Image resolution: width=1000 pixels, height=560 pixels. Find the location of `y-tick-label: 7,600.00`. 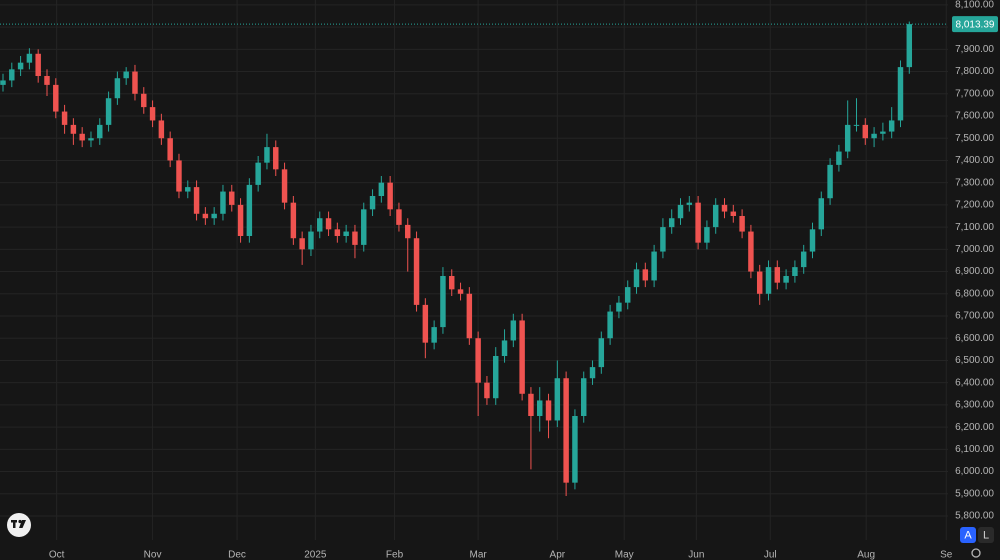

y-tick-label: 7,600.00 is located at coordinates (974, 116).